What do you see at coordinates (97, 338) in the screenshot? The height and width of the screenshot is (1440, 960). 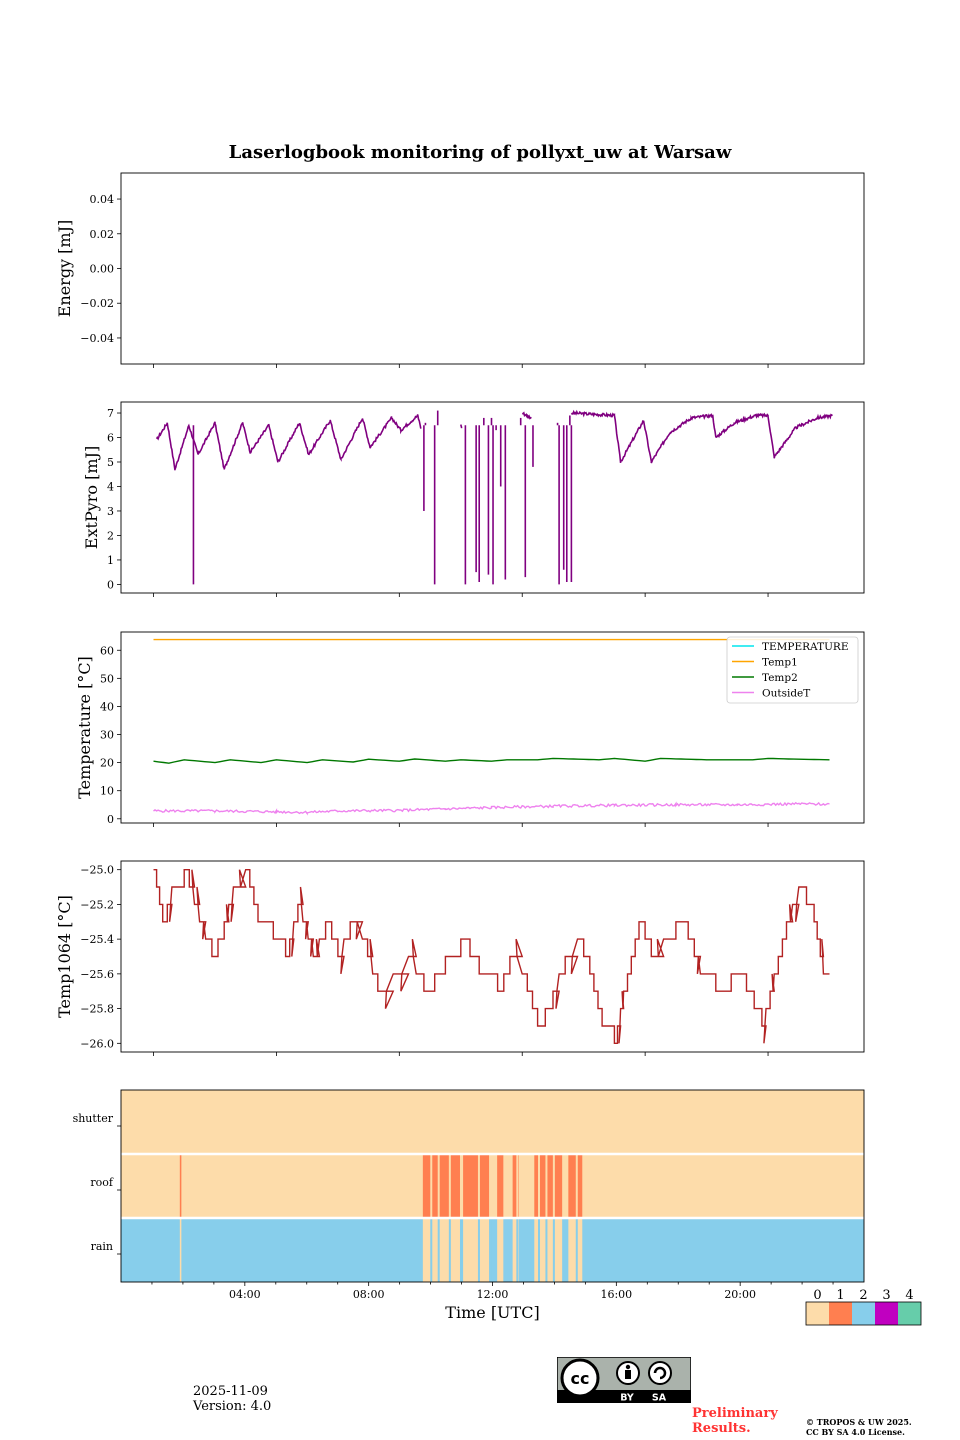 I see `y-tick-label-energy: −0.04` at bounding box center [97, 338].